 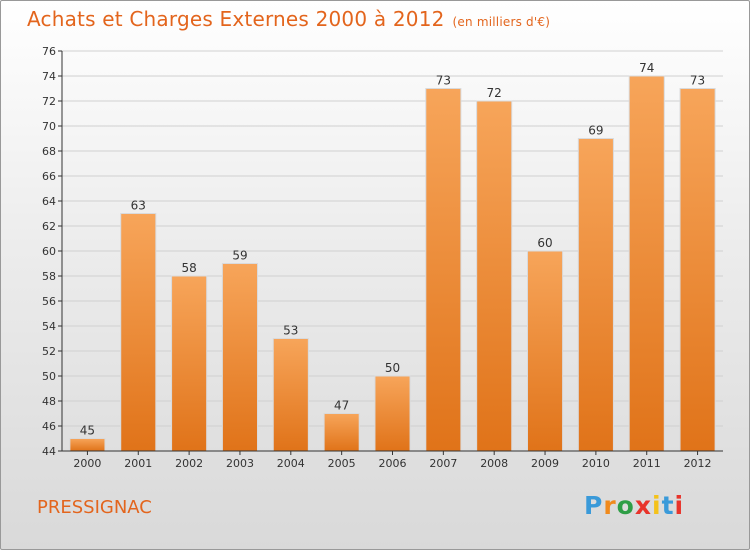 I want to click on data-label: 60, so click(x=544, y=243).